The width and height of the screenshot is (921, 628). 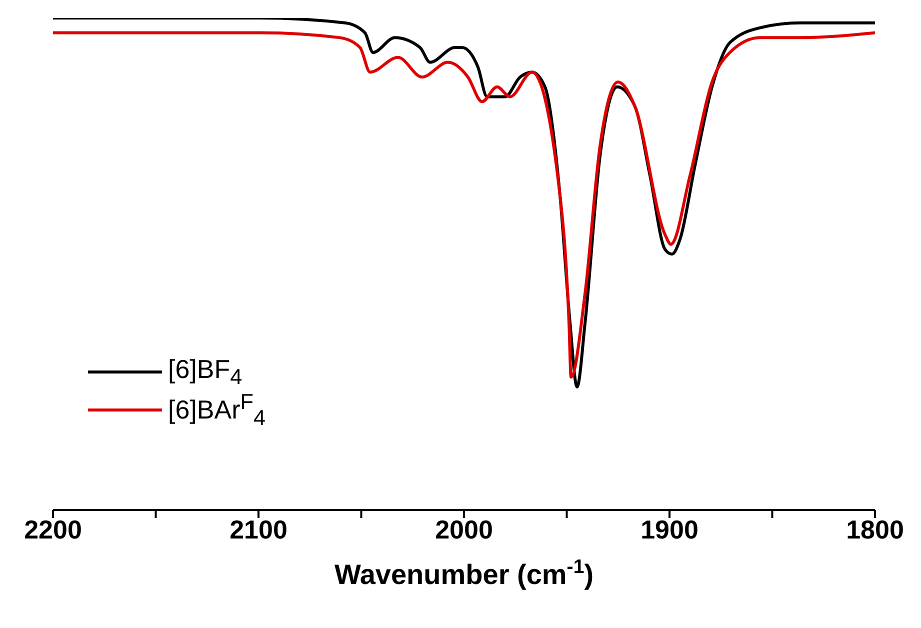 I want to click on x-tick-label: 1900, so click(x=669, y=529).